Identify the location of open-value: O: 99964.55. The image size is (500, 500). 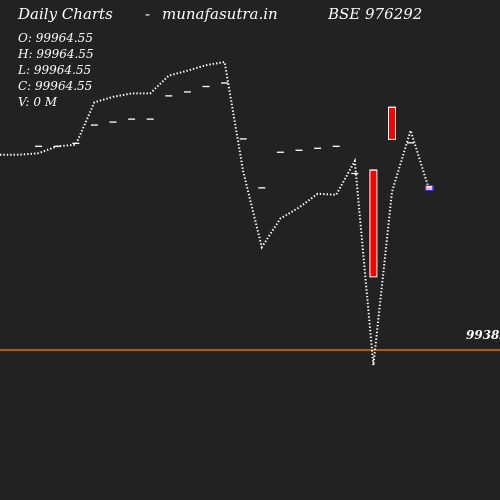
(55, 38).